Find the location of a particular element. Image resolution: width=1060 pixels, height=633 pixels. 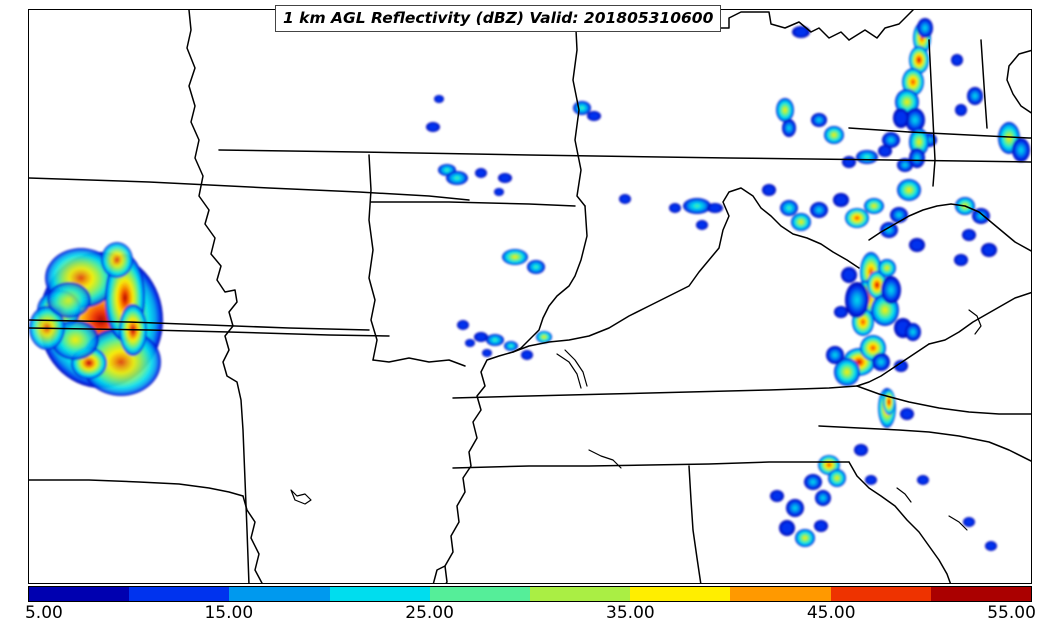

colorbar-tick-55-00: 55.00 is located at coordinates (1011, 613).